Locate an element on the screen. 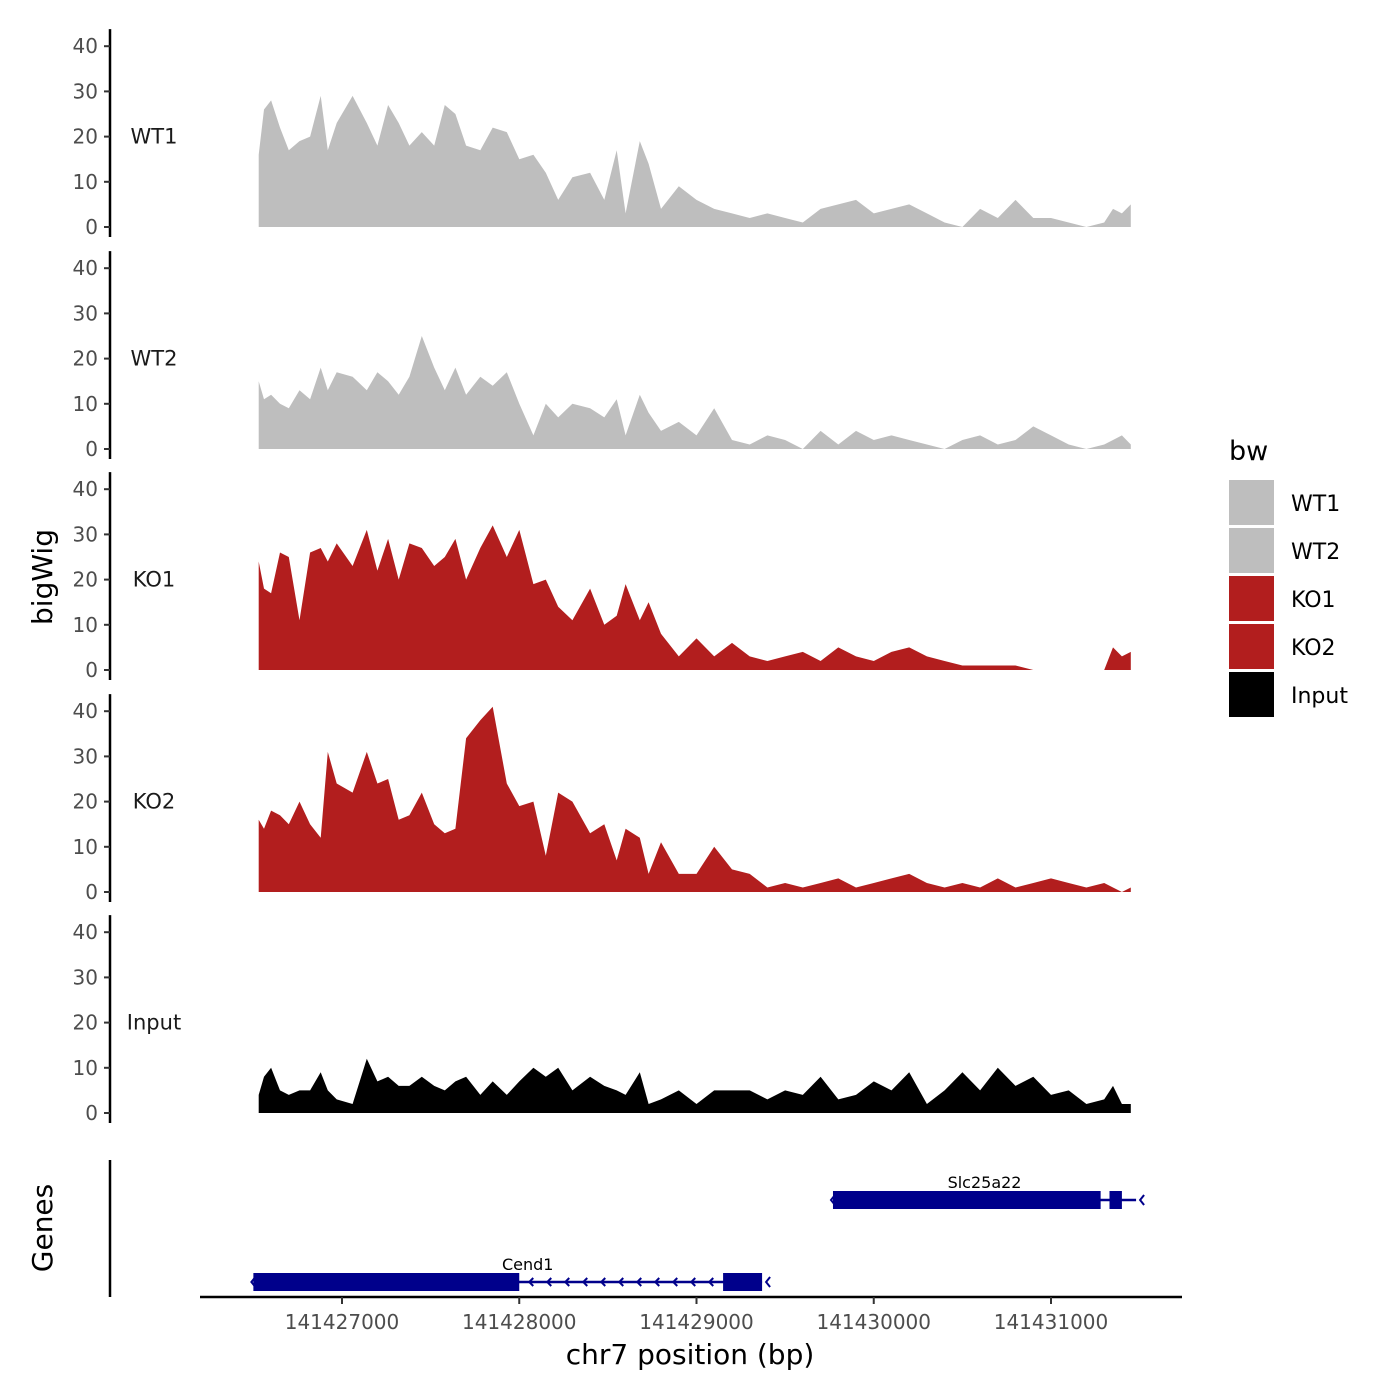 The height and width of the screenshot is (1400, 1400). legend-title: bw is located at coordinates (1248, 451).